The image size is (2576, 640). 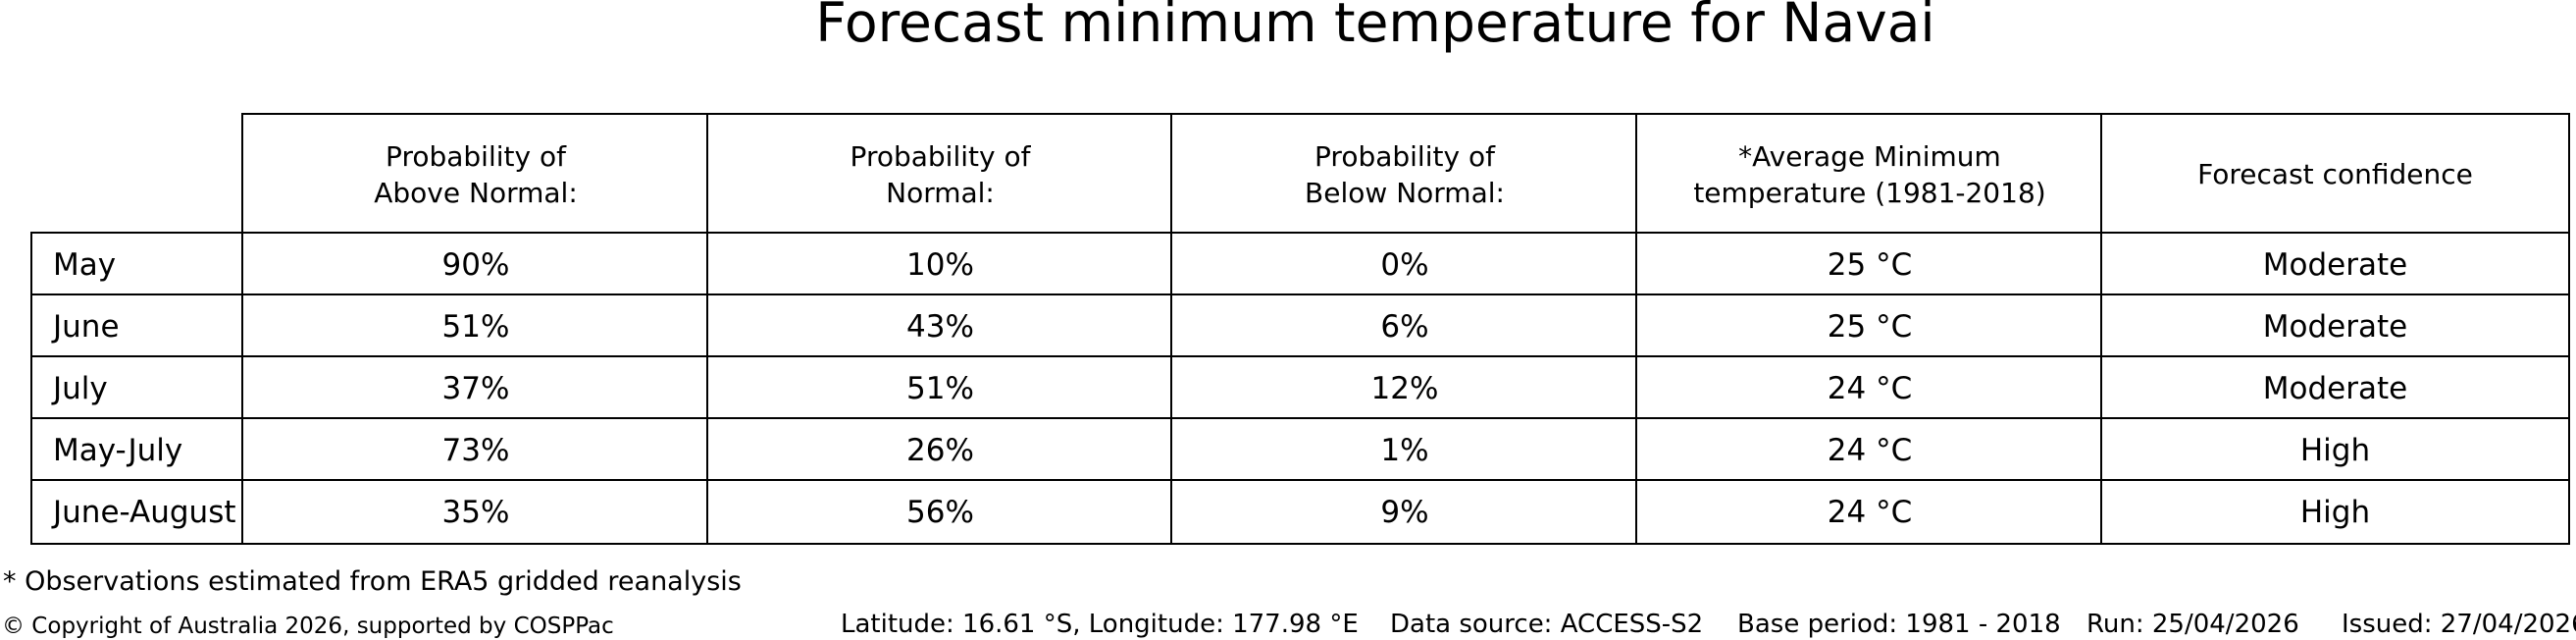 What do you see at coordinates (137, 450) in the screenshot?
I see `row-label: May-July` at bounding box center [137, 450].